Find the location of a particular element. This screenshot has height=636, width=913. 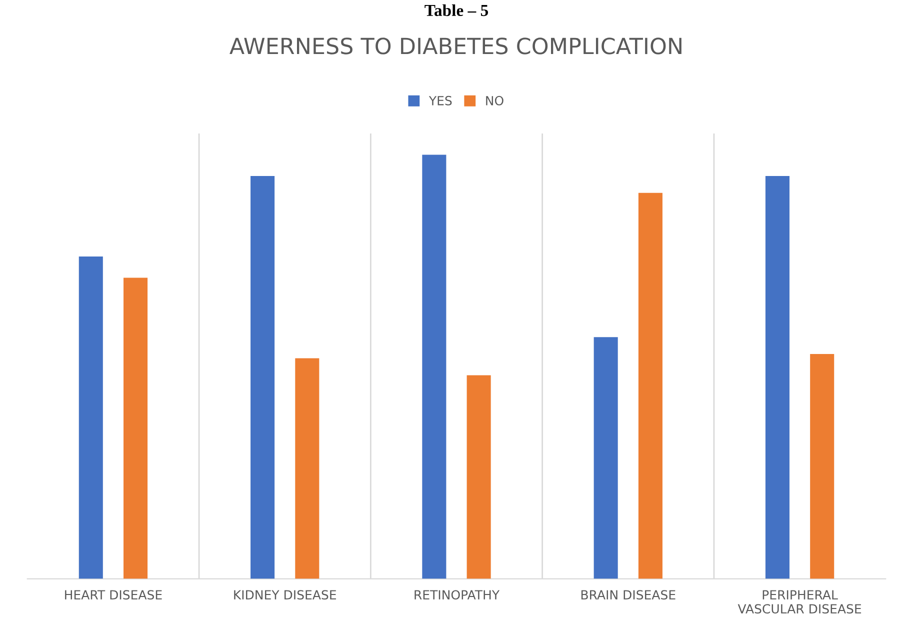

x-tick-label: HEART DISEASE is located at coordinates (113, 595).